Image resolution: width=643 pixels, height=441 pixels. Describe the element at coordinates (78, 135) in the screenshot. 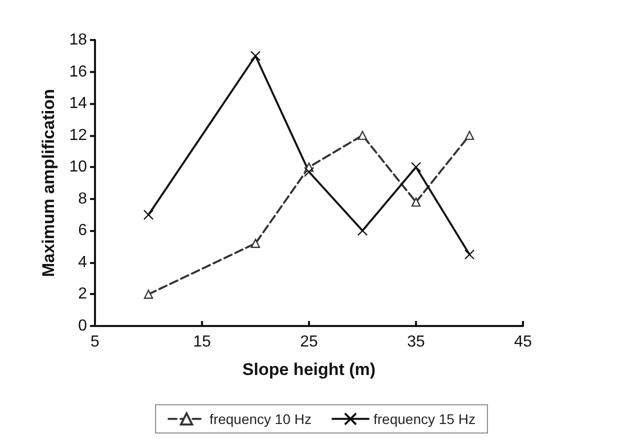

I see `y-tick-label: 12` at that location.